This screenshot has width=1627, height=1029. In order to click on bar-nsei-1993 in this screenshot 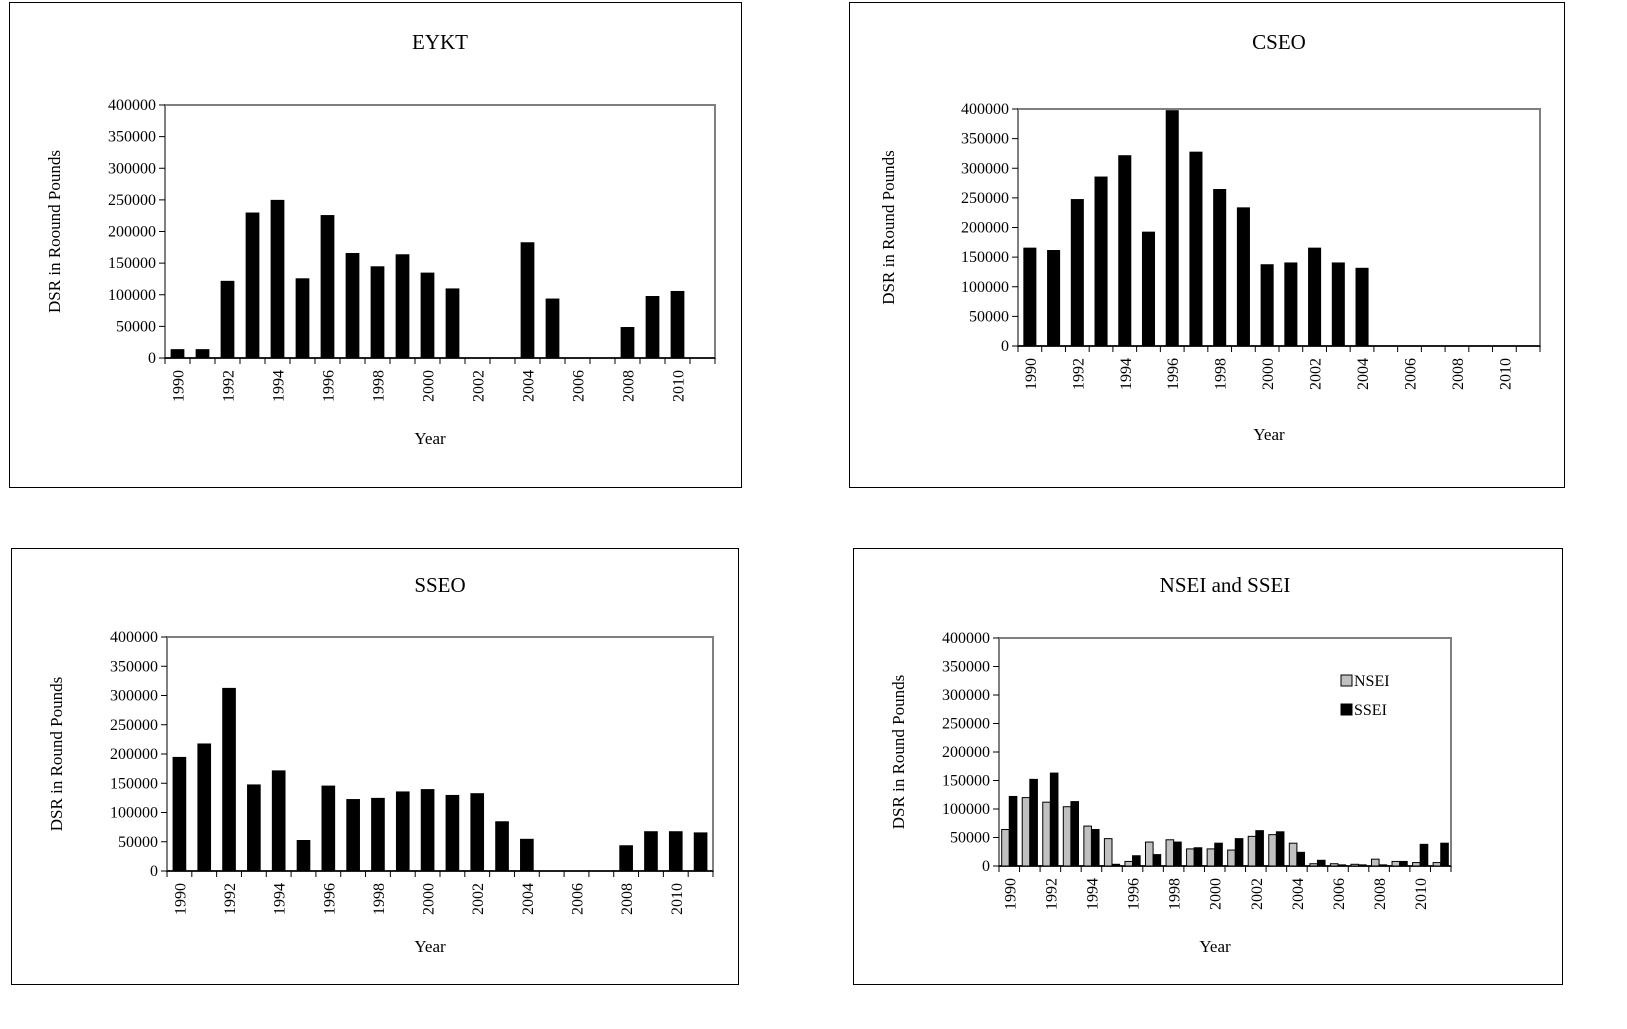, I will do `click(1067, 836)`.